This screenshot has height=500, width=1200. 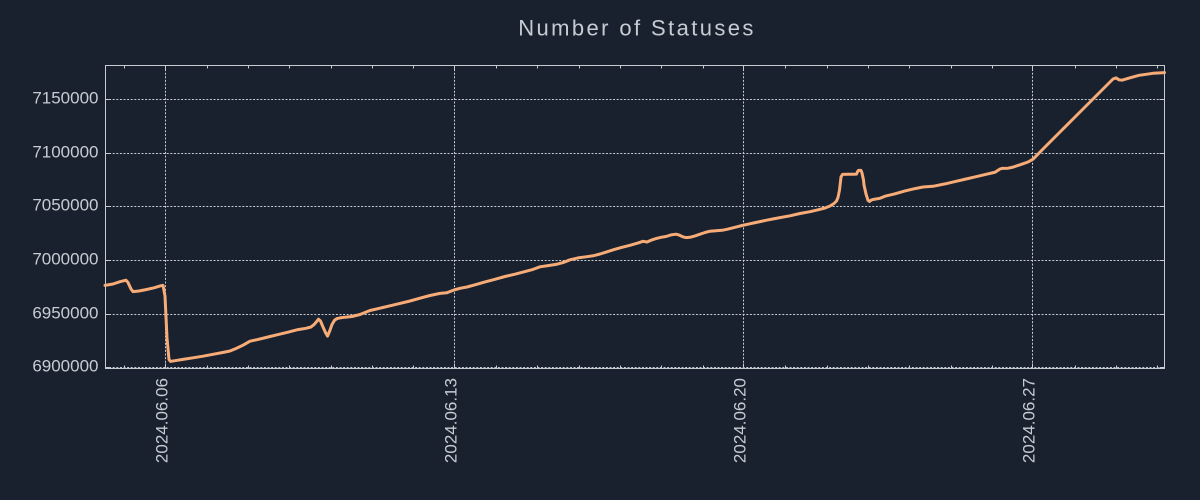 I want to click on svg-text: 2024.06.27, so click(x=1029, y=420).